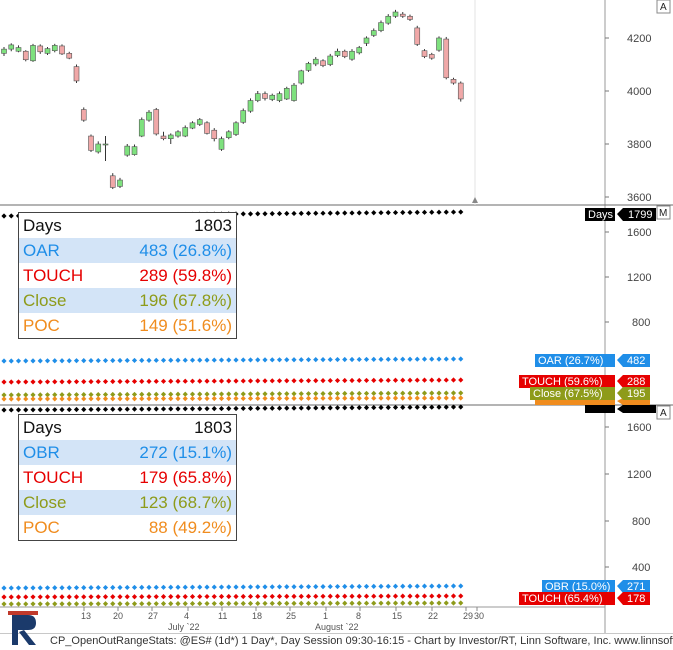 Image resolution: width=673 pixels, height=650 pixels. I want to click on panel1-oar-tag: OAR (26.7%) 482, so click(592, 360).